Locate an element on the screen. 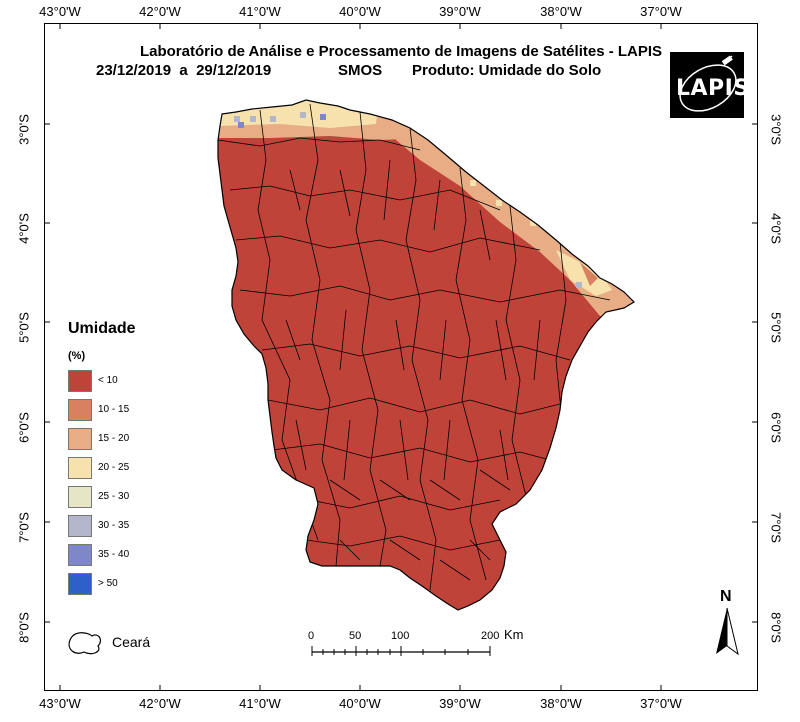 This screenshot has height=722, width=800. satellite-icon is located at coordinates (708, 83).